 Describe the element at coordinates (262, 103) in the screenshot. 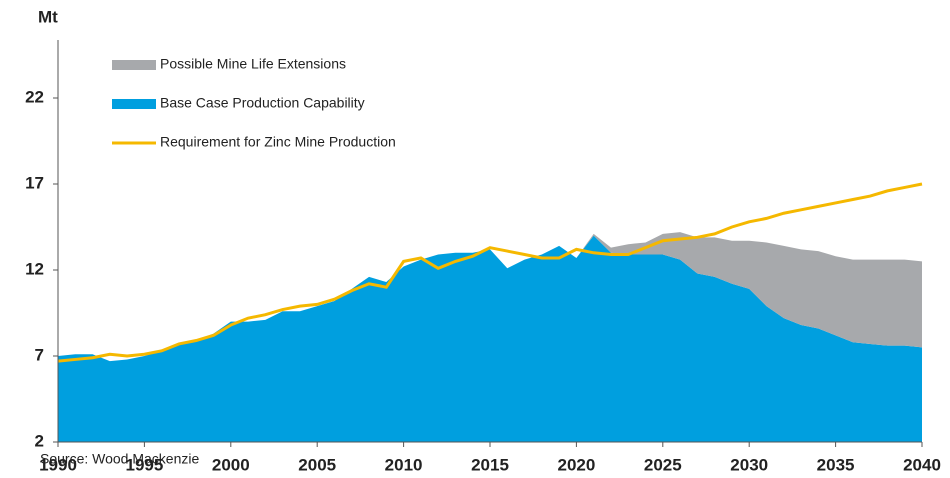

I see `legend-label: Base Case Production Capability` at that location.